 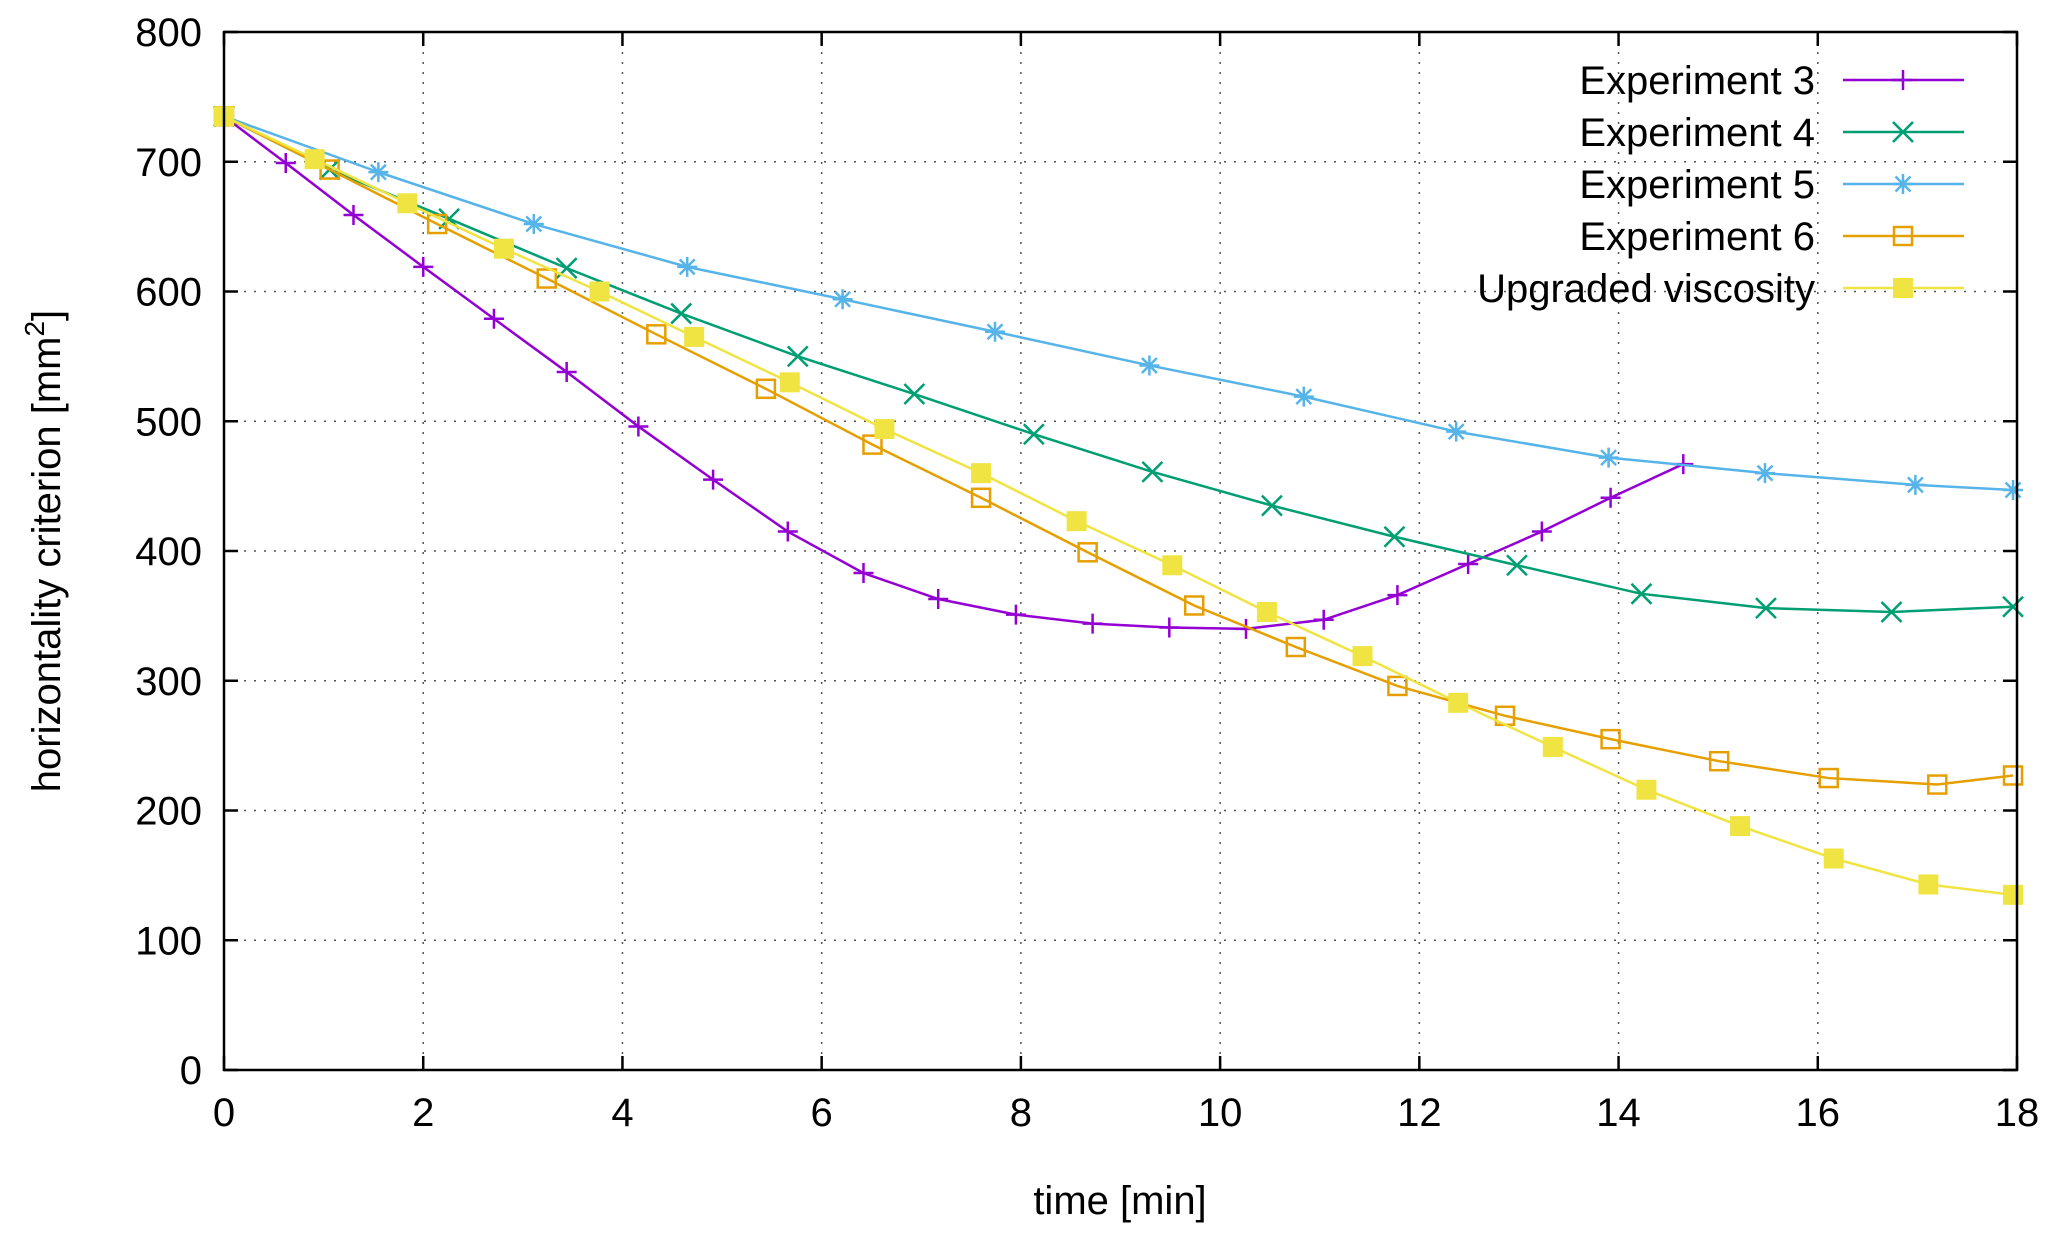 What do you see at coordinates (2017, 1113) in the screenshot?
I see `x-tick-label: 18` at bounding box center [2017, 1113].